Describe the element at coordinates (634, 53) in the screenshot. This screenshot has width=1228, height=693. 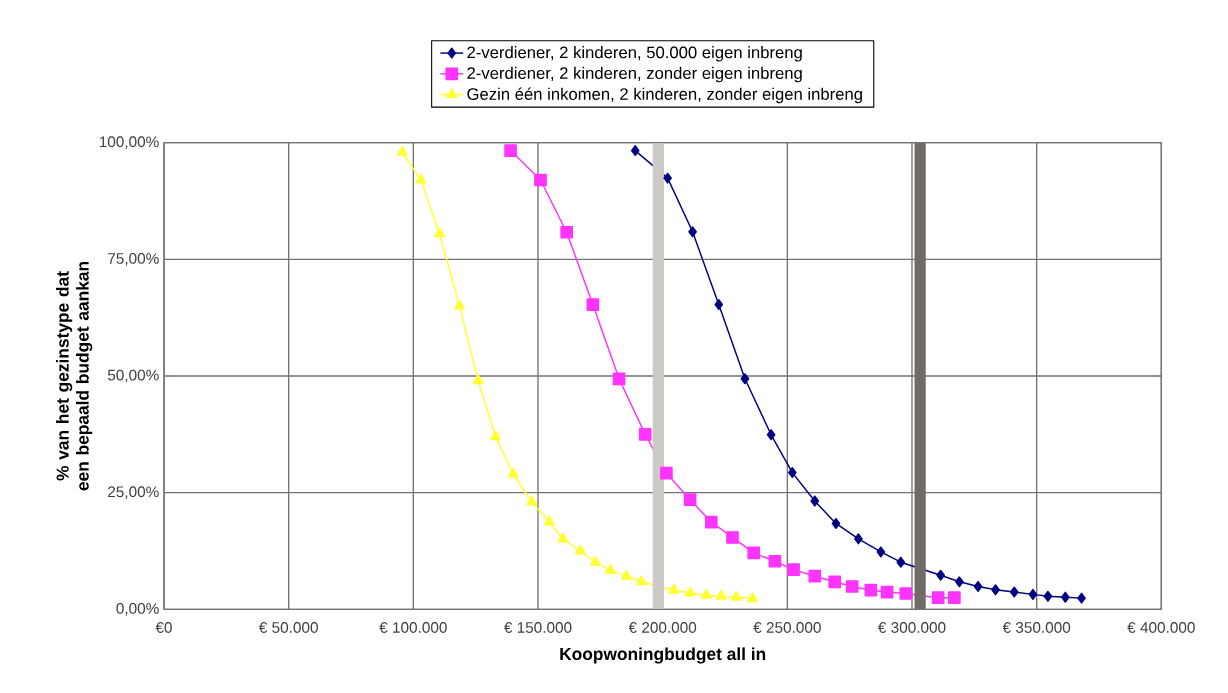
I see `legend-label: 2-verdiener, 2 kinderen, 50.000 eigen inbreng` at that location.